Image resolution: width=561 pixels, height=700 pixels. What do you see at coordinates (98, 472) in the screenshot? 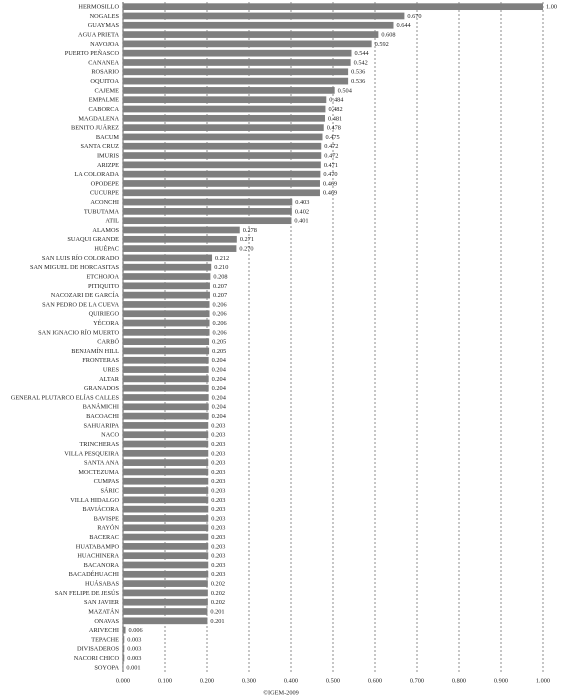
I see `y-tick-label: MOCTEZUMA` at bounding box center [98, 472].